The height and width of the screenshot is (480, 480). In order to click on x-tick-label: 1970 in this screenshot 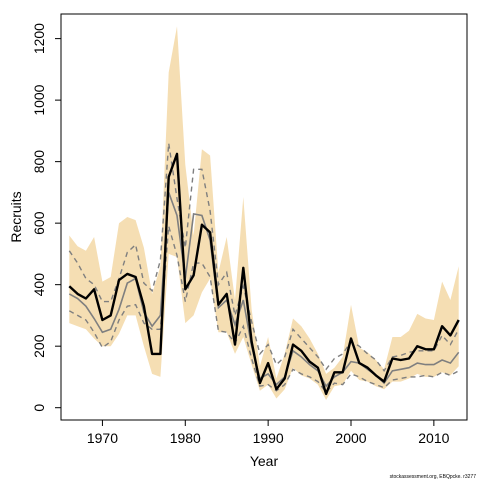, I will do `click(102, 438)`.